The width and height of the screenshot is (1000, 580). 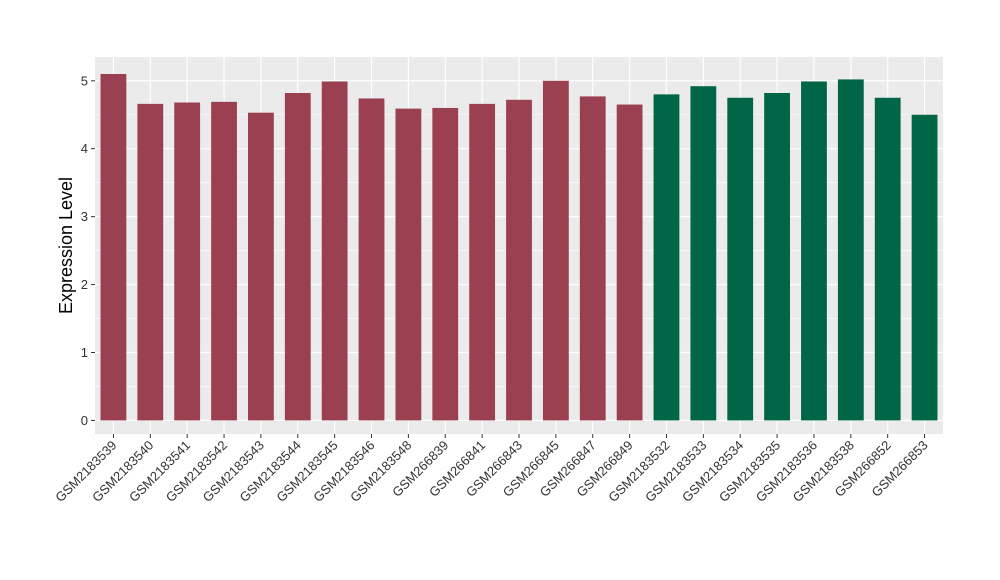 I want to click on bar-GSM2183546, so click(x=371, y=259).